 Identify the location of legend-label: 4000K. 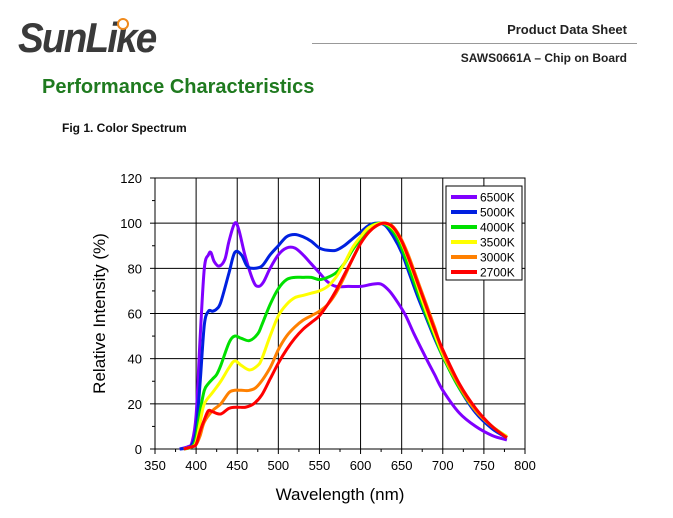
(497, 228).